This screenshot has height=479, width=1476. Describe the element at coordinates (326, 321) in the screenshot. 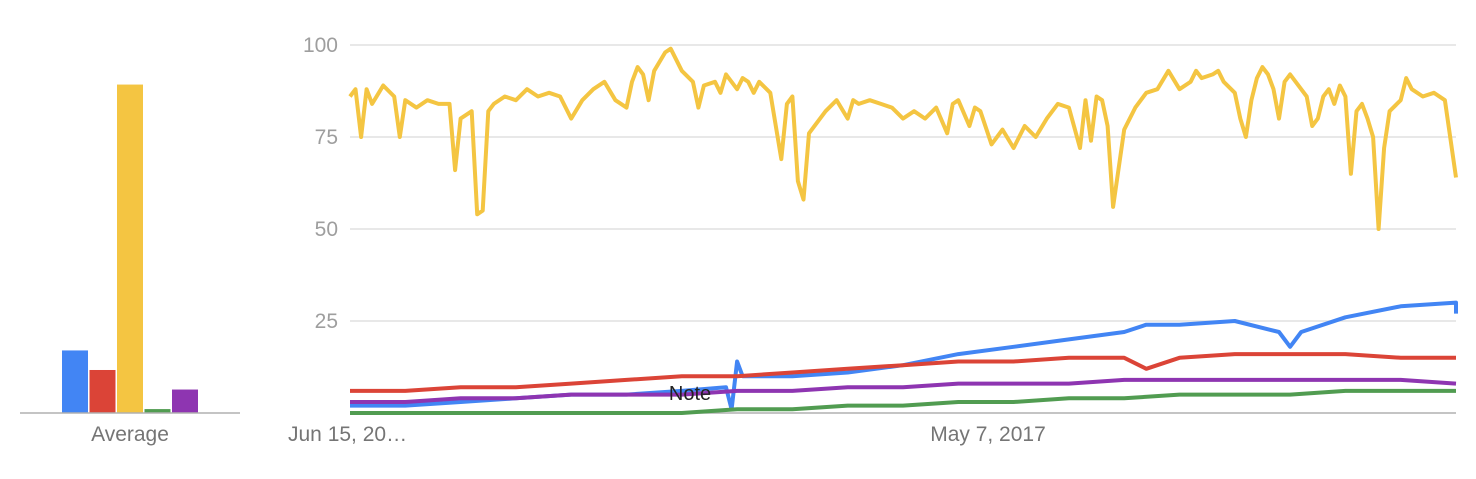

I see `y-tick-label: 25` at that location.